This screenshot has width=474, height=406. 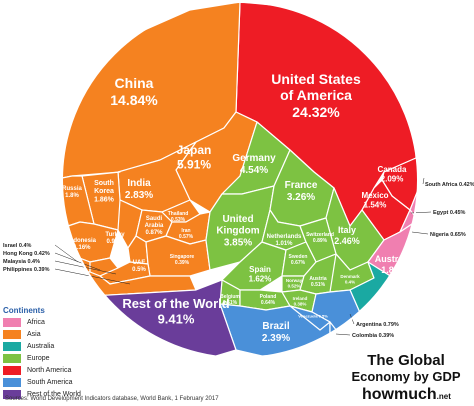 I want to click on label-name: Turkey, so click(x=115, y=235).